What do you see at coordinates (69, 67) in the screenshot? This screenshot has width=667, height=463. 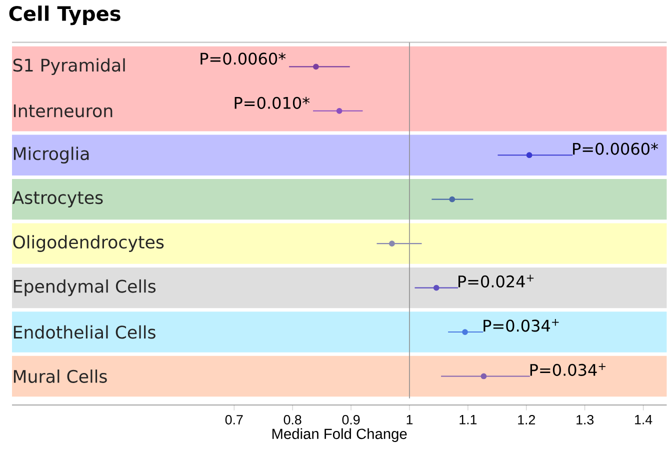 I see `y-tick-label: S1 Pyramidal` at bounding box center [69, 67].